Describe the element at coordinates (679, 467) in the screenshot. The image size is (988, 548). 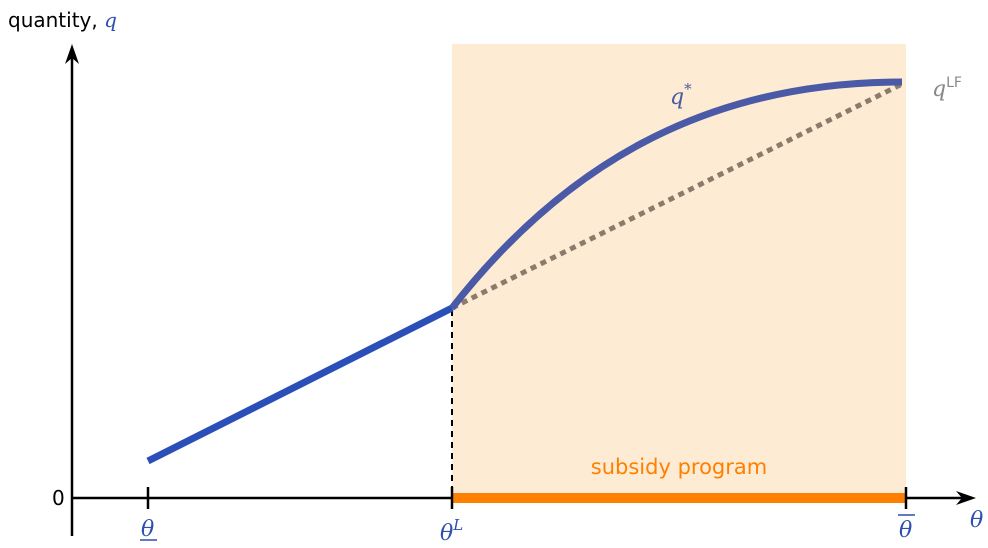
I see `subsidy-program-label: subsidy program` at that location.